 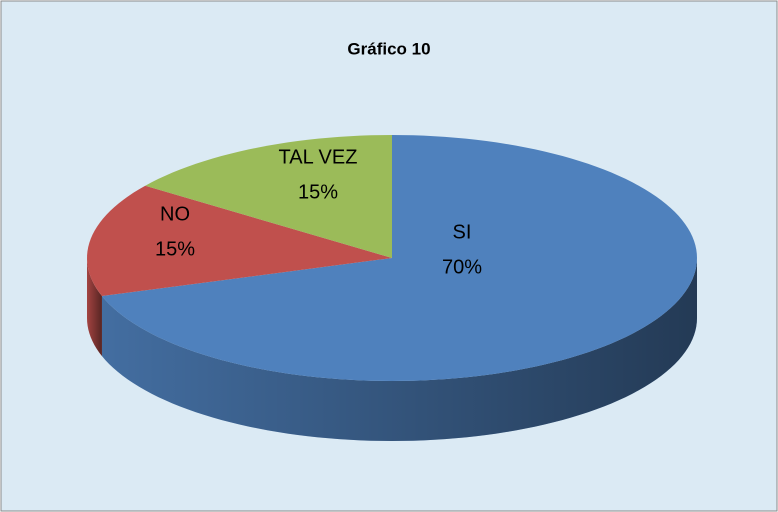 I want to click on slice-label: NO, so click(x=175, y=214).